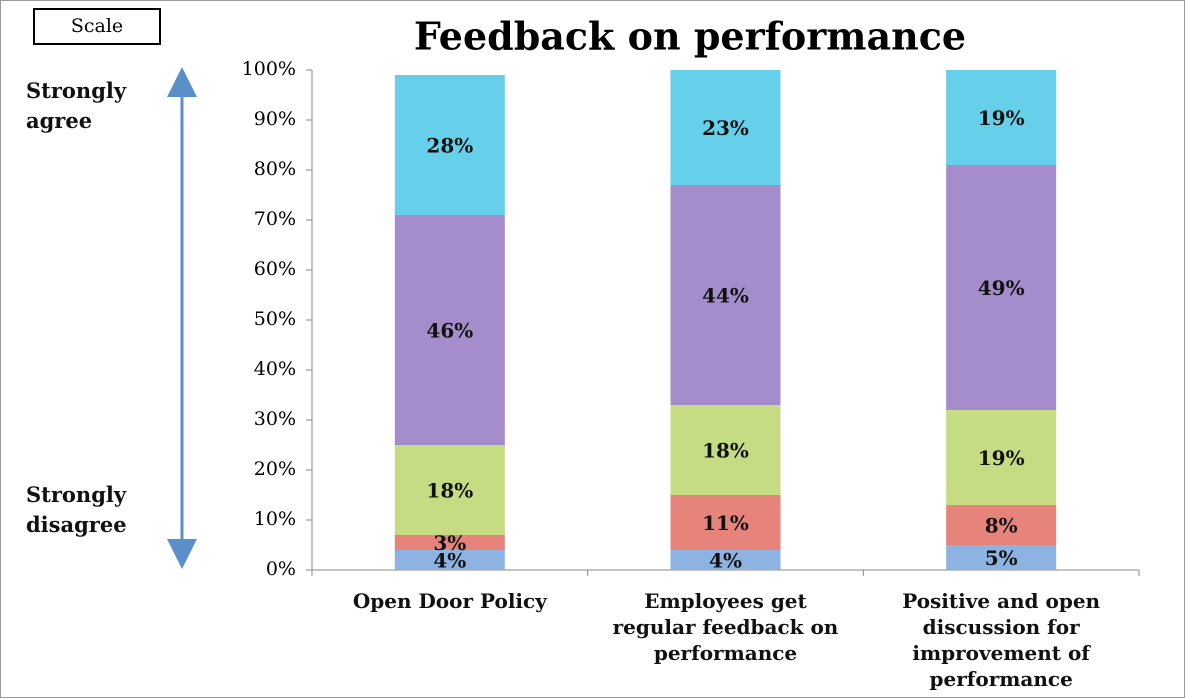 The image size is (1185, 698). I want to click on annotation: Strongly agree, so click(76, 105).